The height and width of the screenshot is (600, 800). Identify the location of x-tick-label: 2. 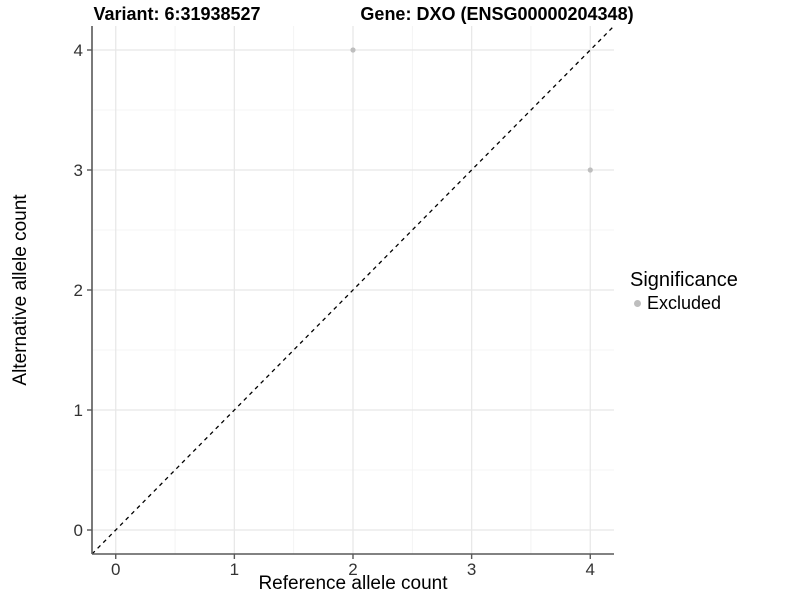
(352, 569).